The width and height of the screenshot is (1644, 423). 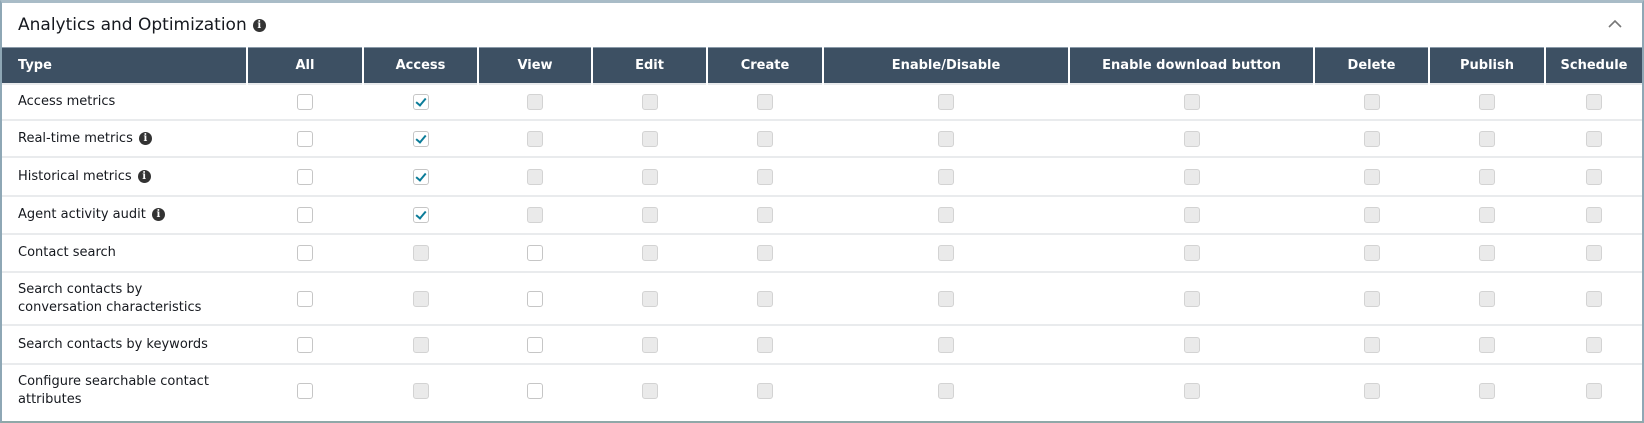 What do you see at coordinates (945, 65) in the screenshot?
I see `column-header-enable-disable: Enable/Disable` at bounding box center [945, 65].